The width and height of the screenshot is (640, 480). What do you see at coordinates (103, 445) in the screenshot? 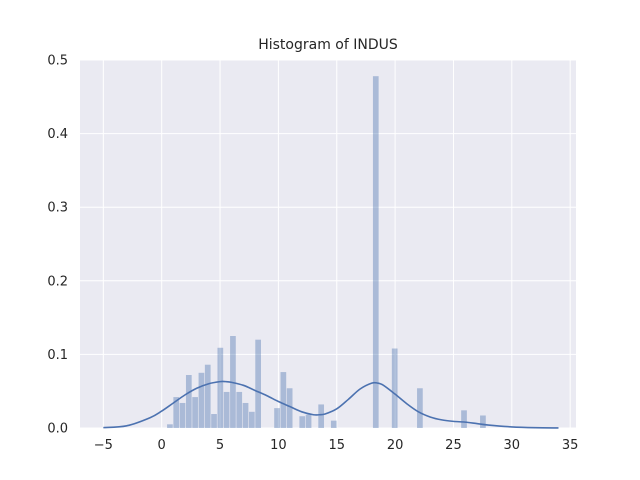
I see `x-tick-label: −5` at bounding box center [103, 445].